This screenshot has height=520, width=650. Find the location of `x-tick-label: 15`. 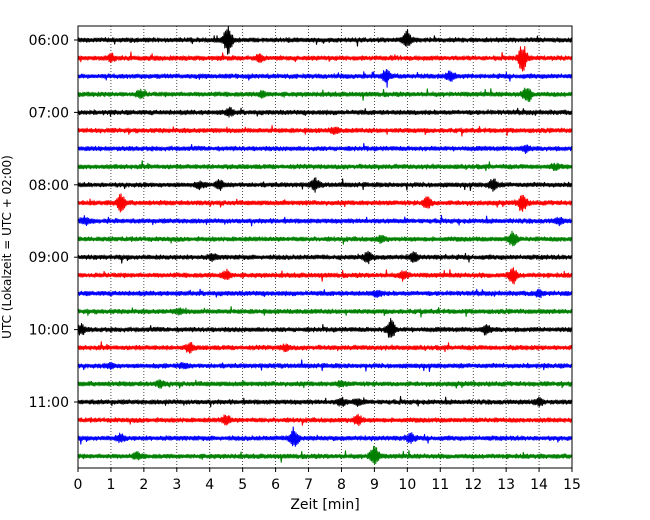

x-tick-label: 15 is located at coordinates (572, 485).